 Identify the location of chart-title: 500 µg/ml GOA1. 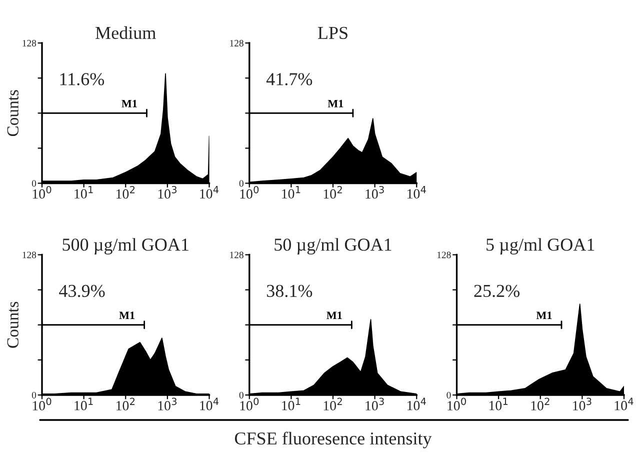
(125, 246).